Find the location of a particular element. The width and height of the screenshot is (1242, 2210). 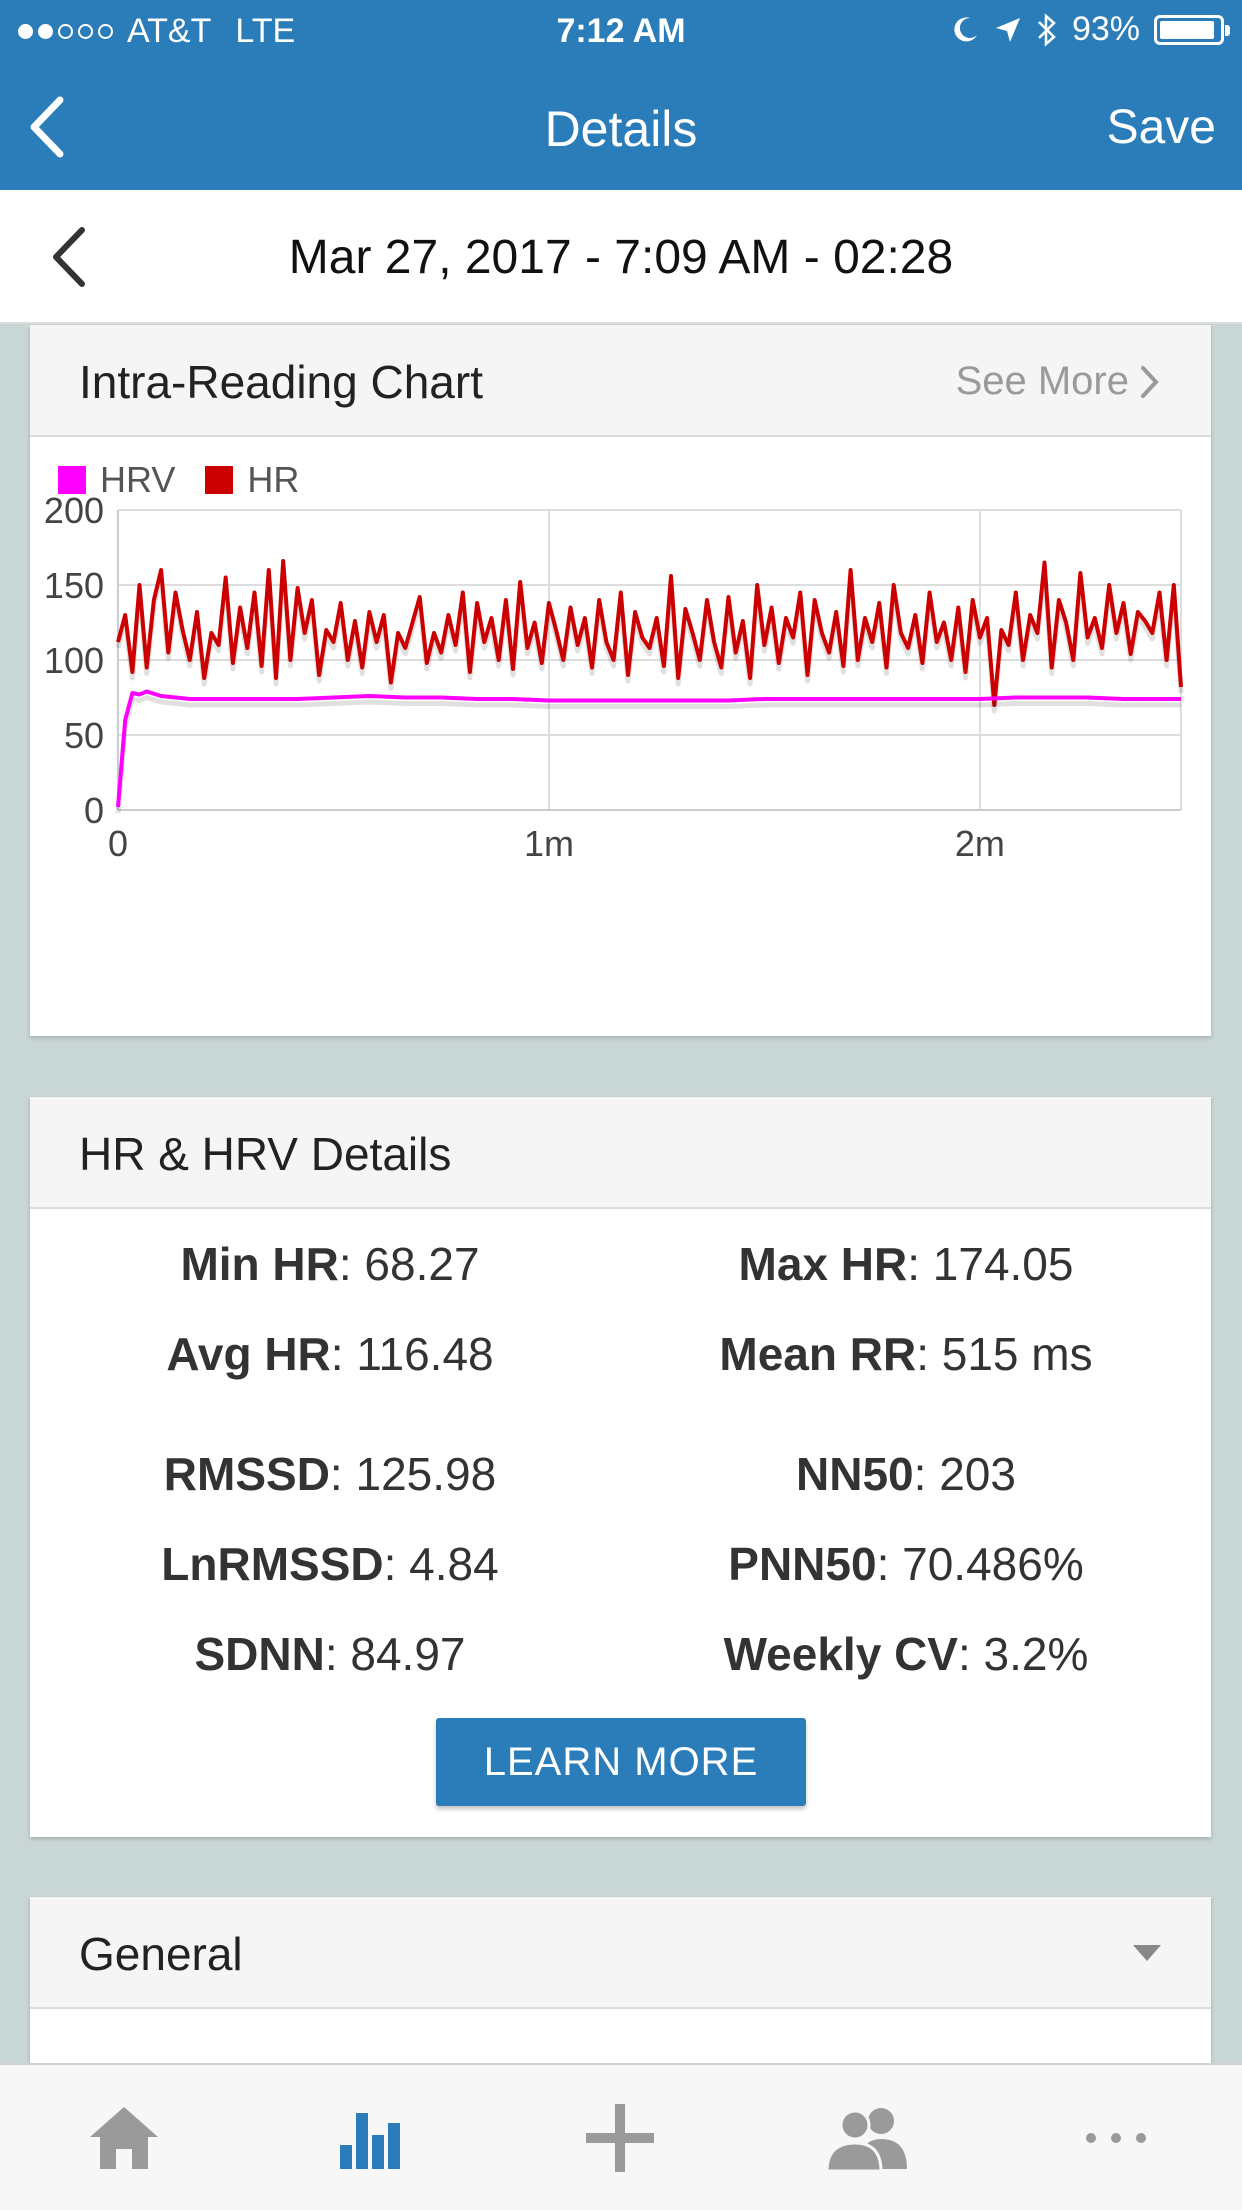

stat-pnn50: PNN50: 70.486% is located at coordinates (906, 1564).